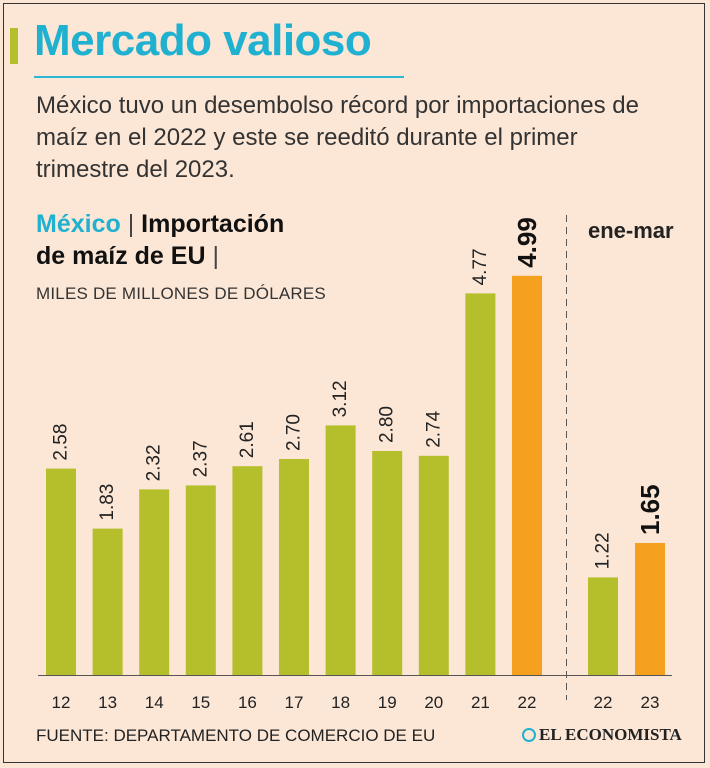 The height and width of the screenshot is (768, 710). What do you see at coordinates (247, 702) in the screenshot?
I see `tick-label-16: 16` at bounding box center [247, 702].